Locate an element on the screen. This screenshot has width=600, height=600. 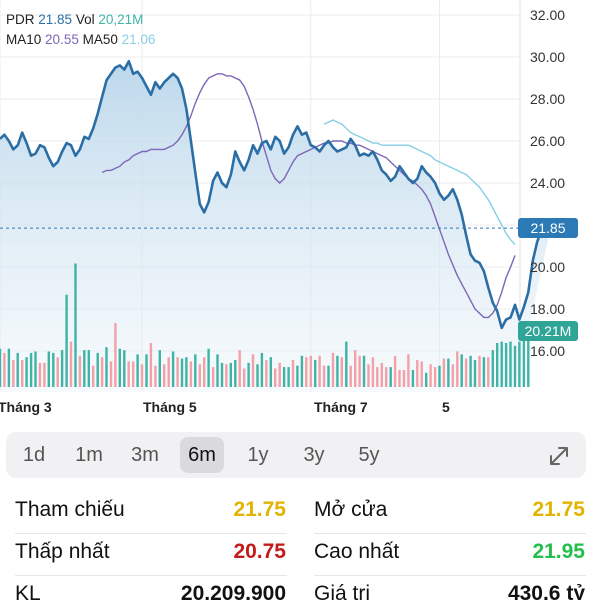
range-3y: 3y is located at coordinates (314, 455).